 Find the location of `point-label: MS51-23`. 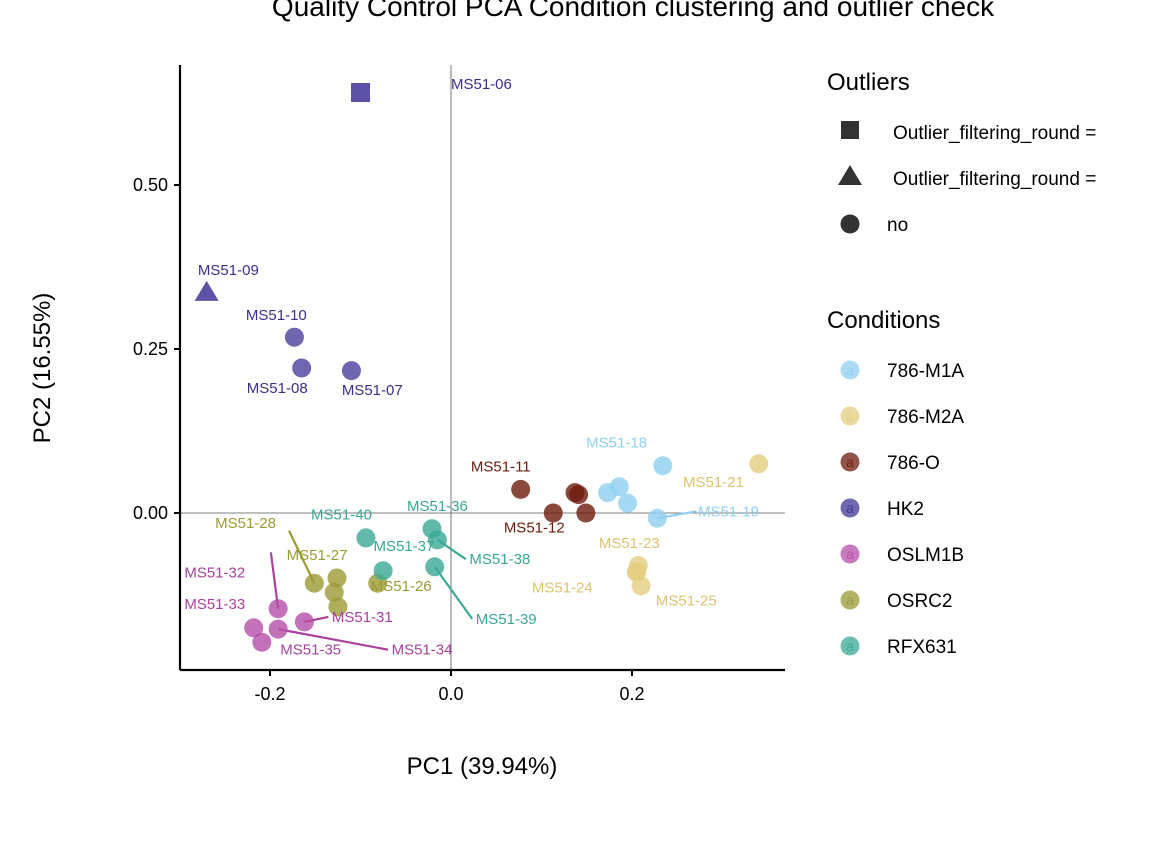

point-label: MS51-23 is located at coordinates (629, 543).